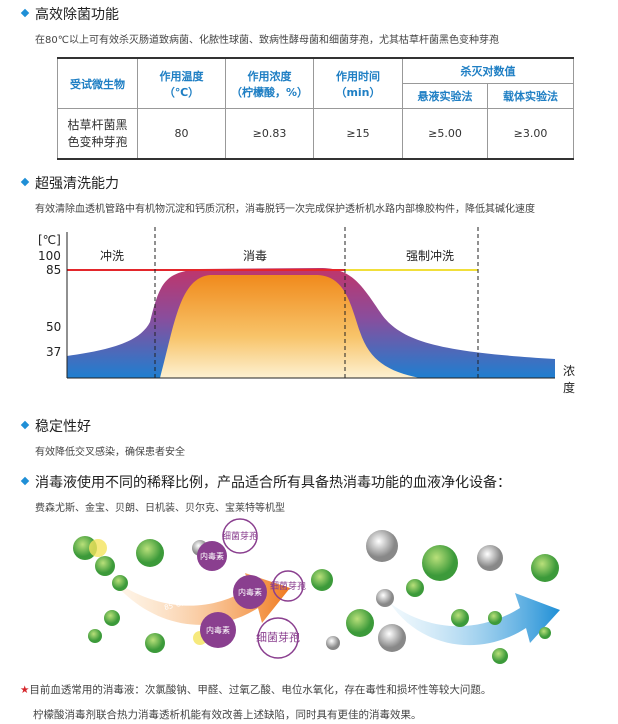 Image resolution: width=618 pixels, height=724 pixels. What do you see at coordinates (358, 92) in the screenshot?
I see `th-line: （min）` at bounding box center [358, 92].